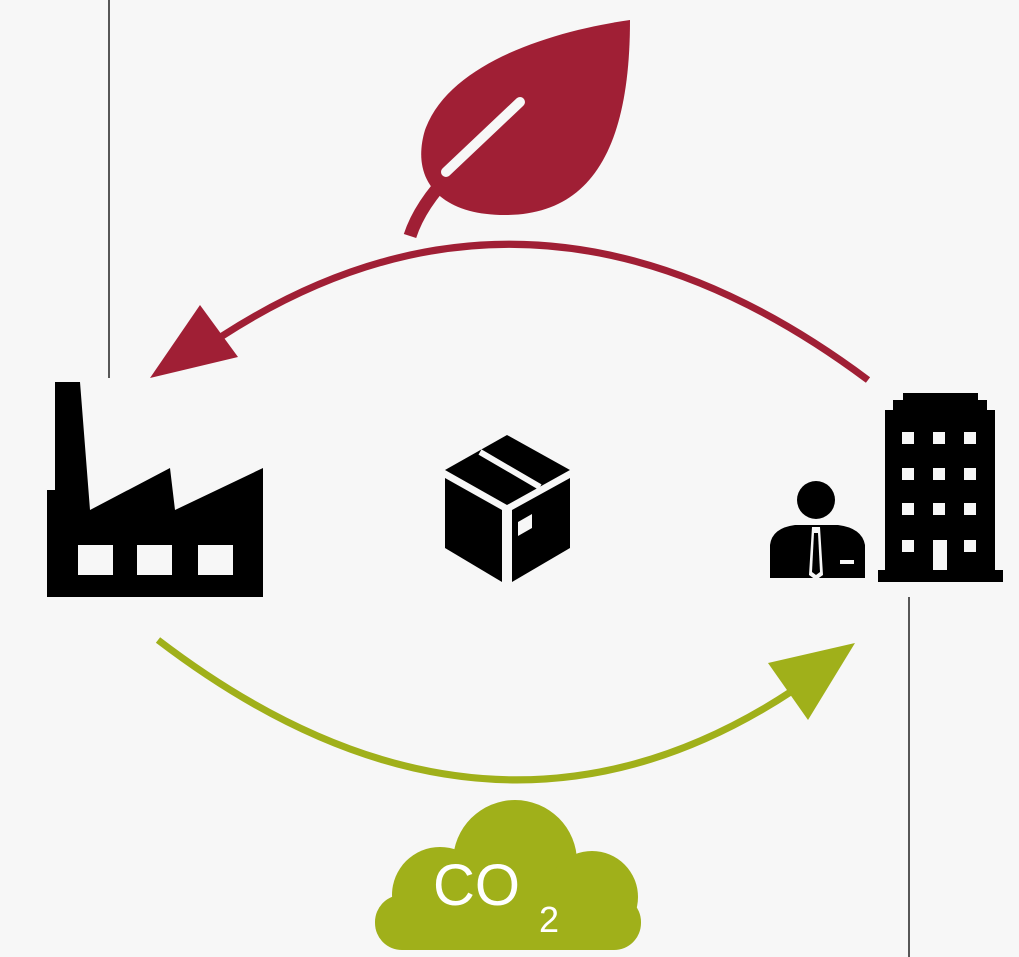  Describe the element at coordinates (507, 508) in the screenshot. I see `package-icon` at that location.